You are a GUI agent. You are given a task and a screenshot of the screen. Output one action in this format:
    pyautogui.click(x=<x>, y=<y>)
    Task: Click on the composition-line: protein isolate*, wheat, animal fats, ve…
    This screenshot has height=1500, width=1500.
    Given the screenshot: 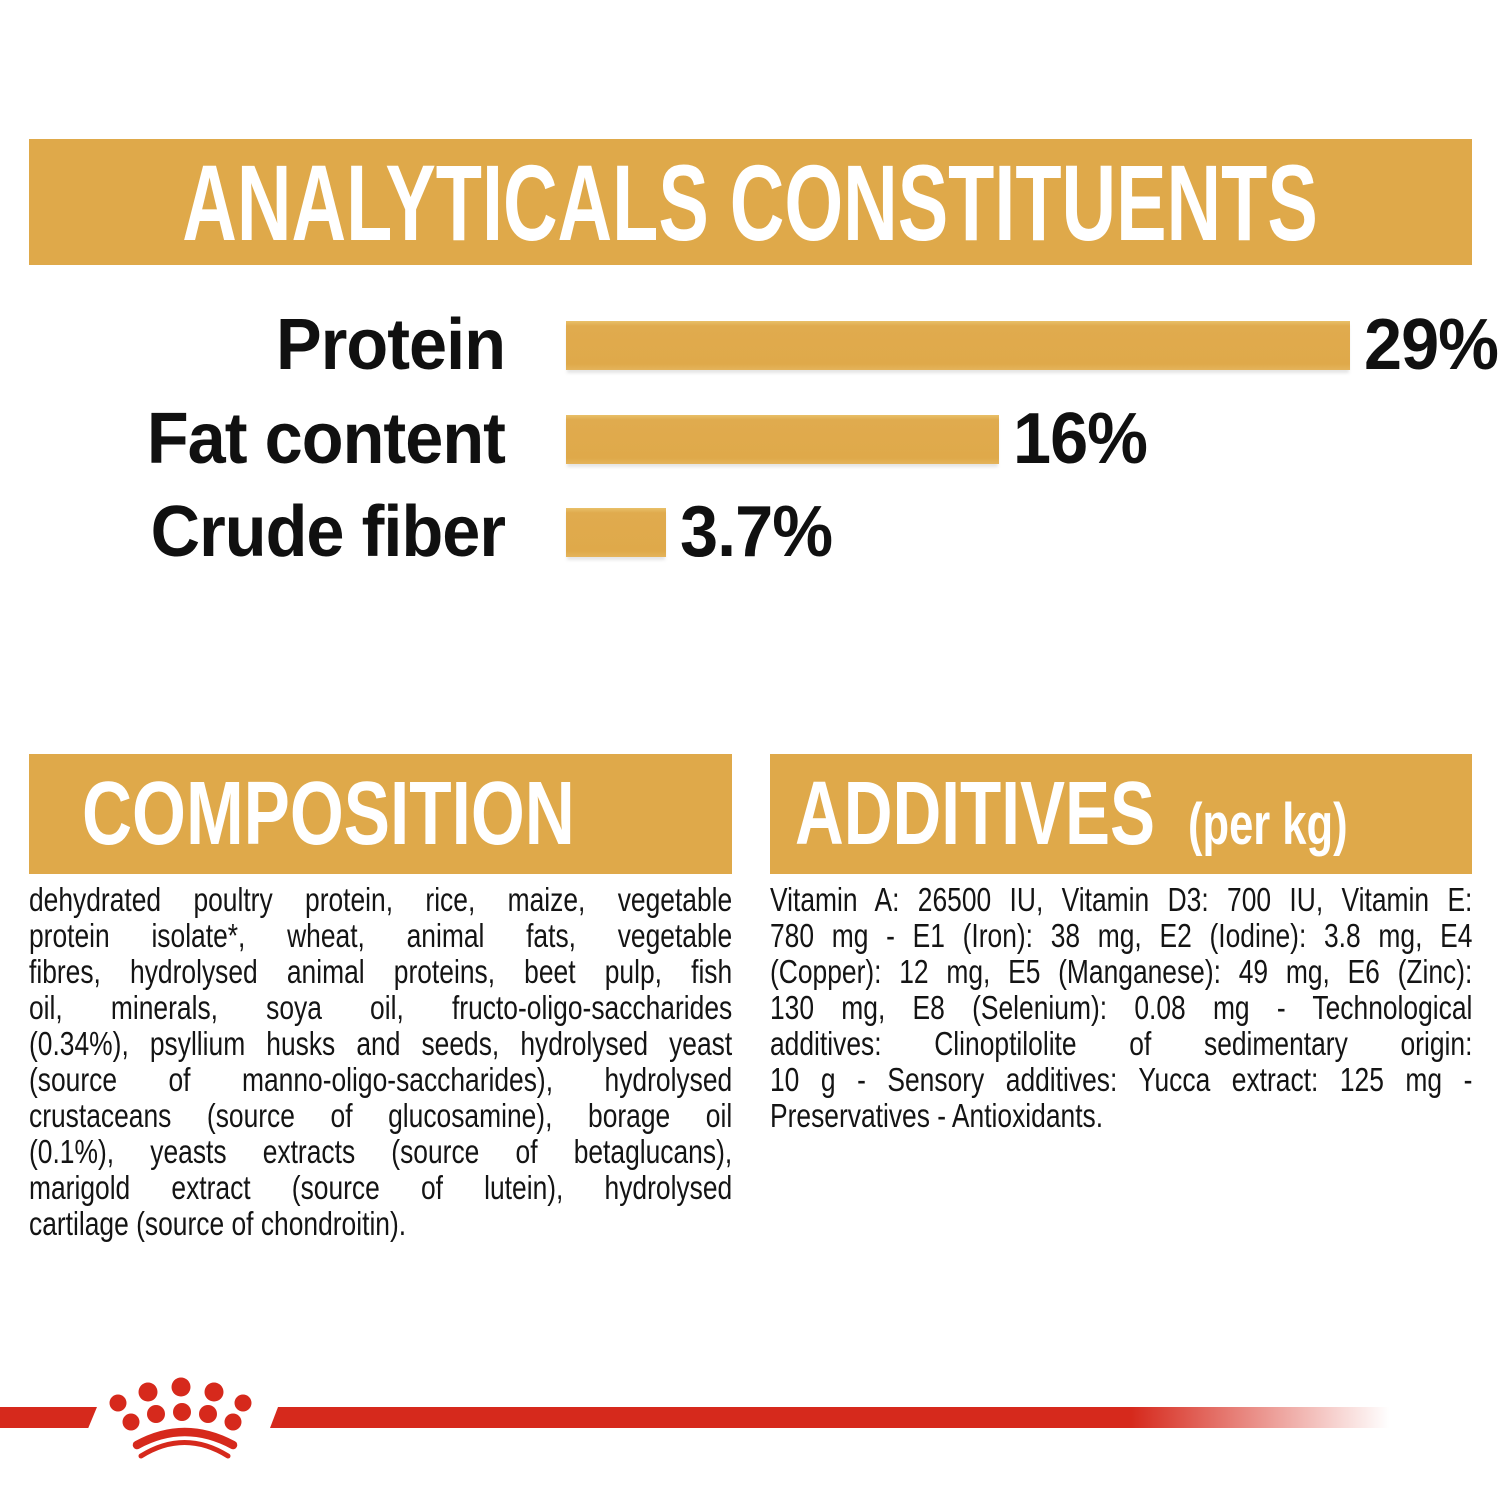 What is the action you would take?
    pyautogui.click(x=381, y=935)
    